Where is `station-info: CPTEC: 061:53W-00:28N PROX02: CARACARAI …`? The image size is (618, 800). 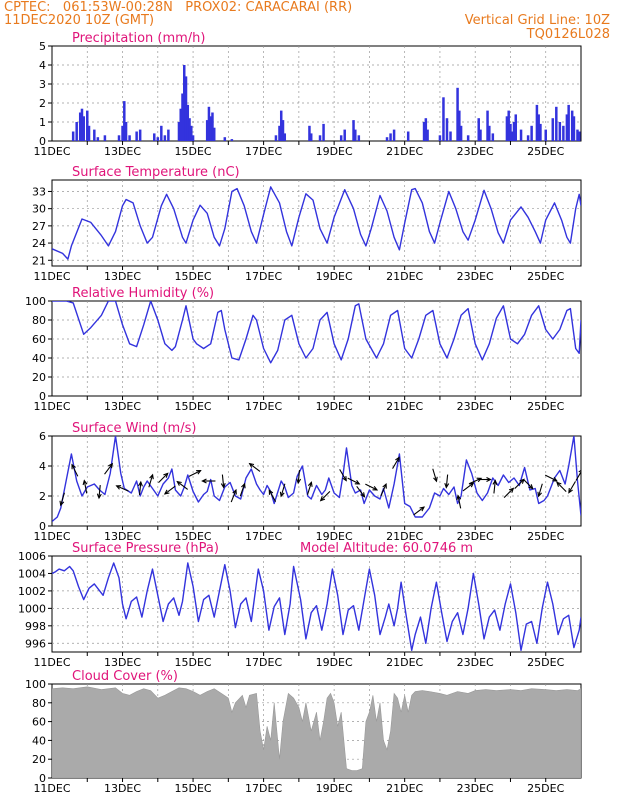 station-info: CPTEC: 061:53W-00:28N PROX02: CARACARAI … is located at coordinates (178, 7).